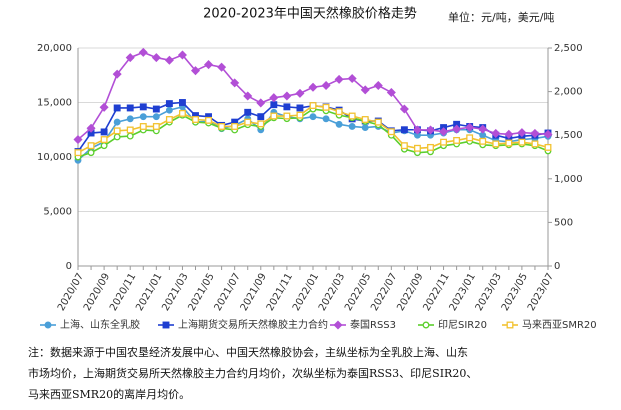  I want to click on y-tick-label: 5,000, so click(57, 212).